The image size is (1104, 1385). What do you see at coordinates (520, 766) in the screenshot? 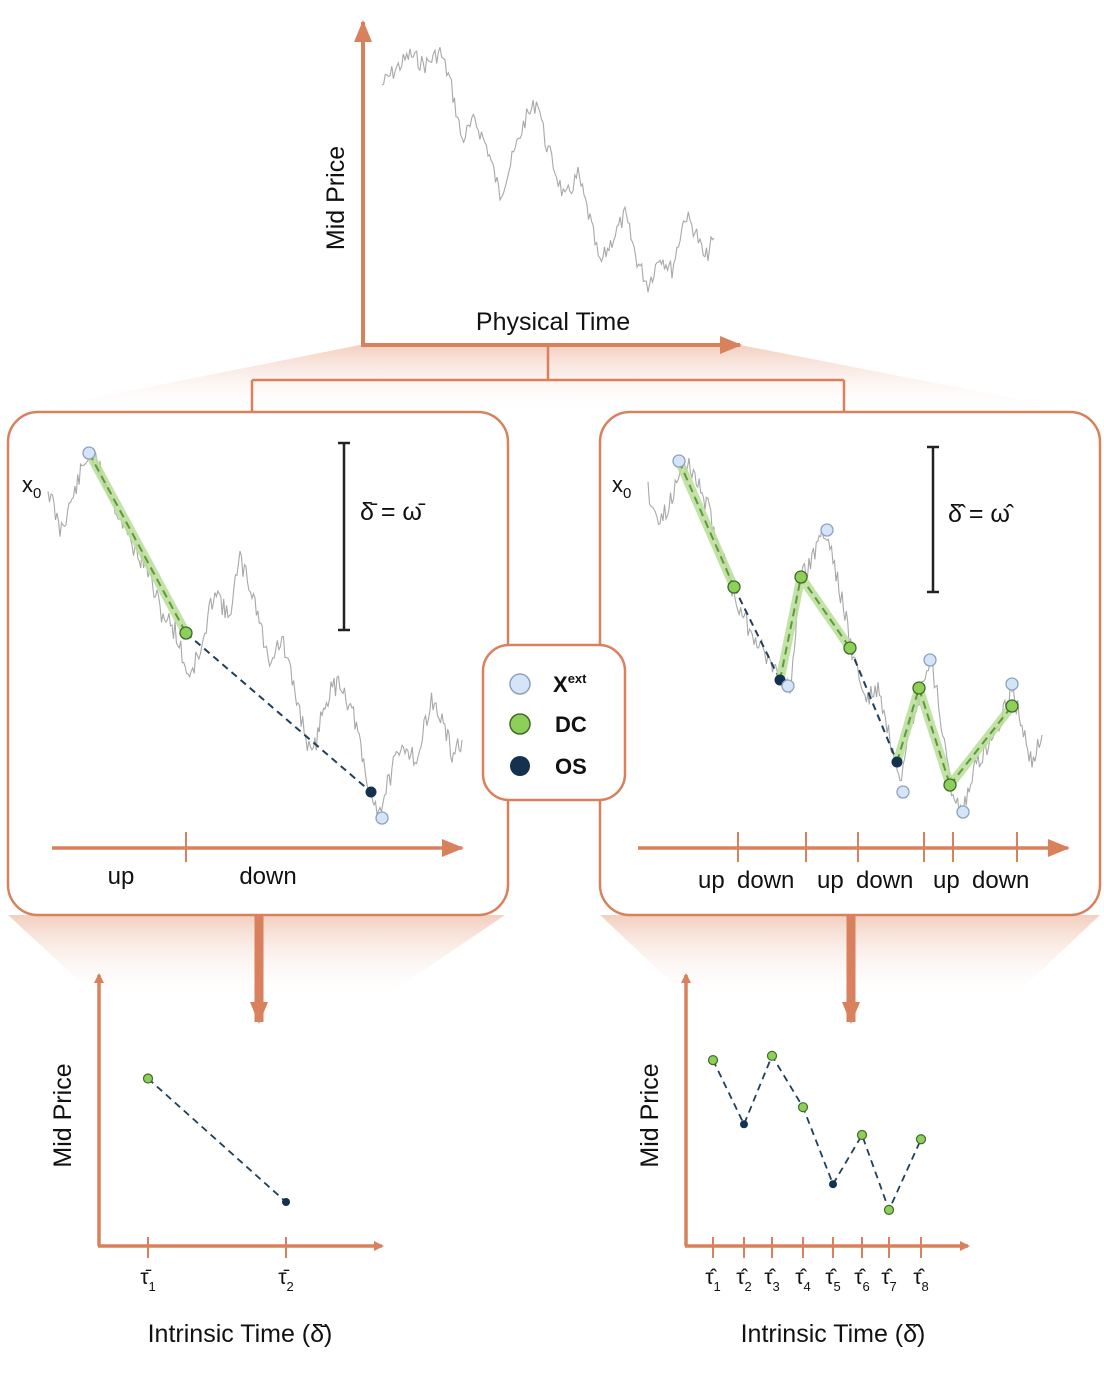
I see `legend-os-marker` at bounding box center [520, 766].